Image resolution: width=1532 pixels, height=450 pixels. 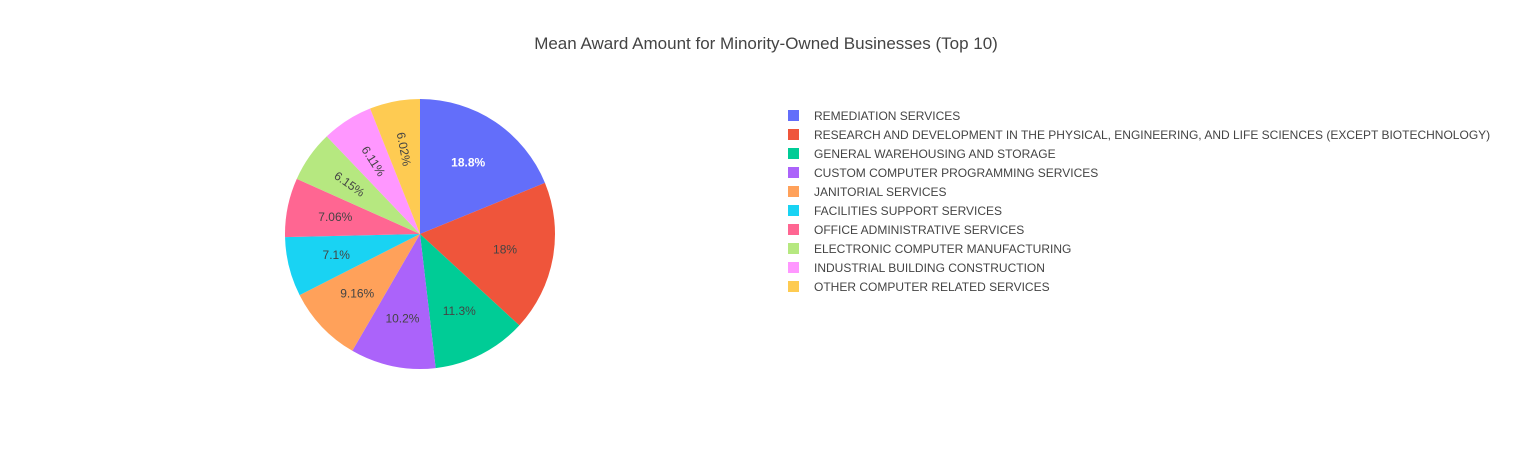 What do you see at coordinates (956, 172) in the screenshot?
I see `legend-label: CUSTOM COMPUTER PROGRAMMING SERVICES` at bounding box center [956, 172].